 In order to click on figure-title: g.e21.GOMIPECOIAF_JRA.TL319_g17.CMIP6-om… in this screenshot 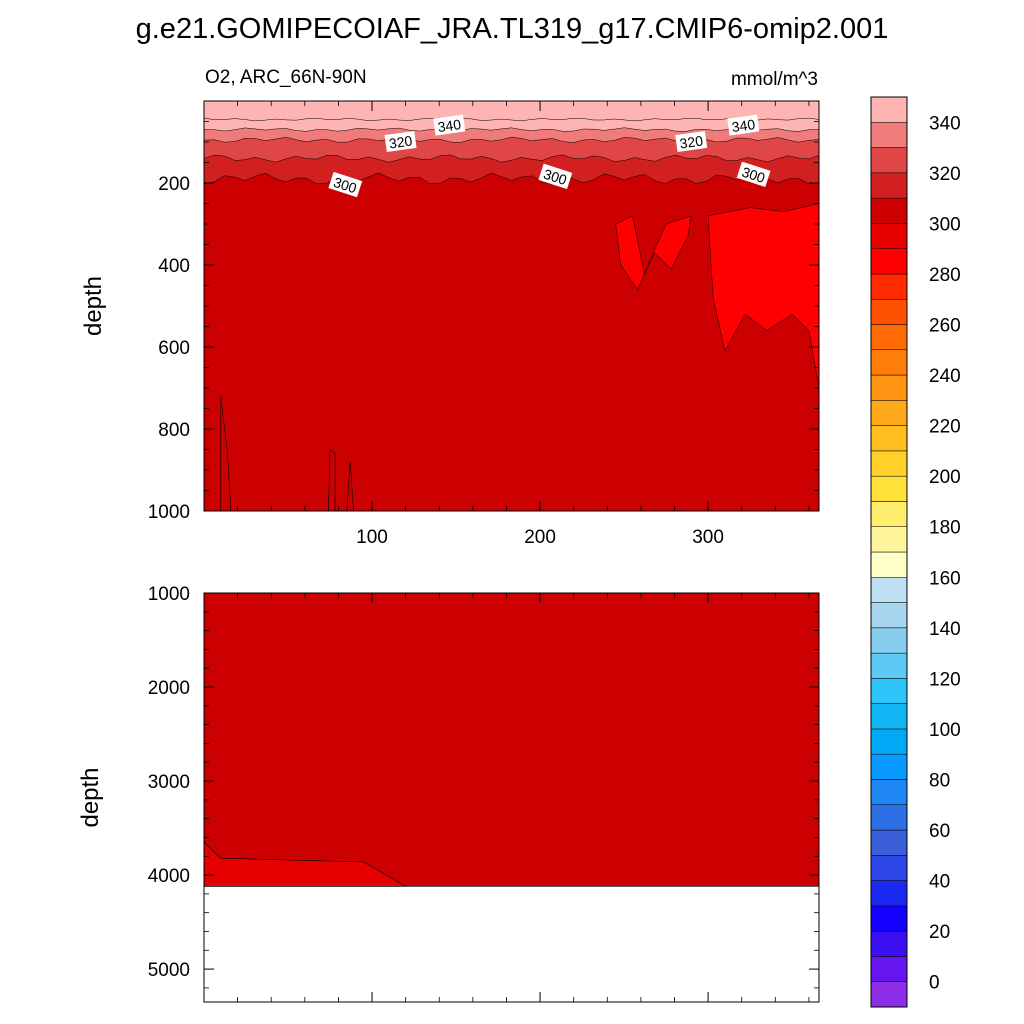, I will do `click(512, 29)`.